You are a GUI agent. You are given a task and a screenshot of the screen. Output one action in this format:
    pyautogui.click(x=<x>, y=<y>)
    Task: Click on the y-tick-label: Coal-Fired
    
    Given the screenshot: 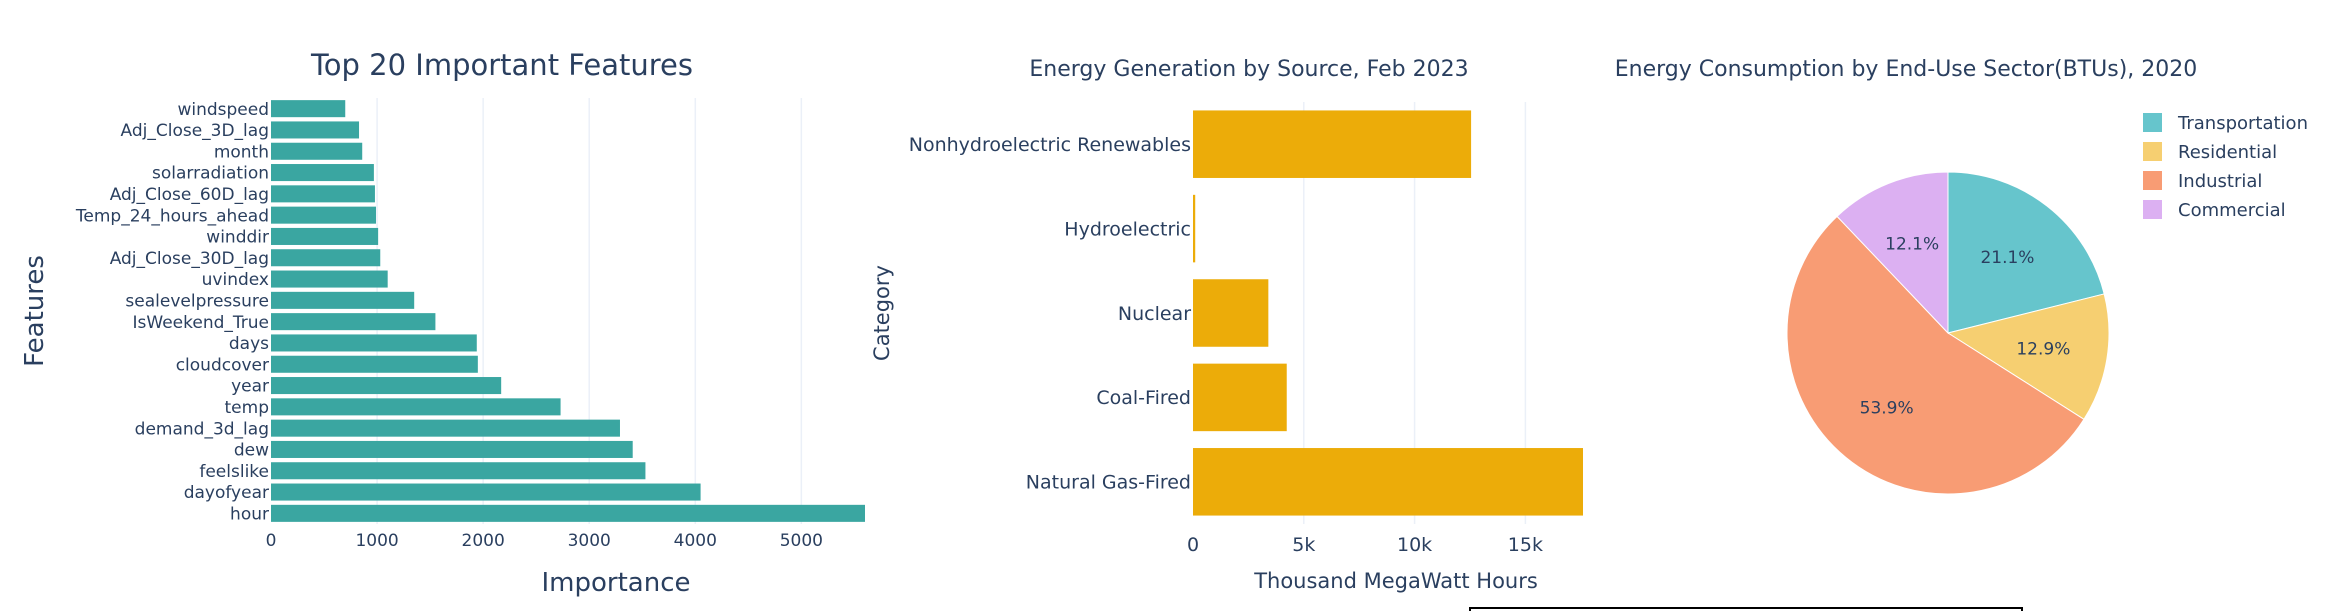 What is the action you would take?
    pyautogui.click(x=1143, y=398)
    